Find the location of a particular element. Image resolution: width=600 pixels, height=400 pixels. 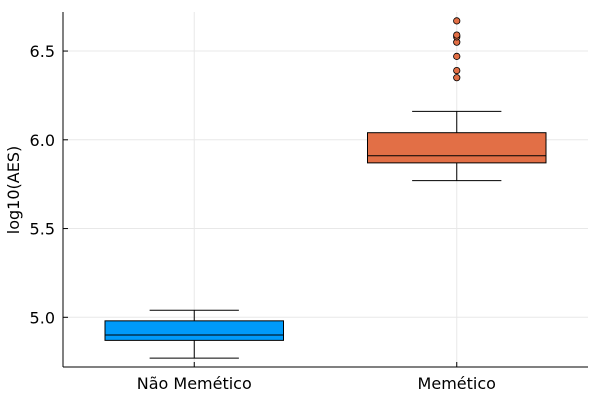

x-tick-label: Memético is located at coordinates (457, 383).